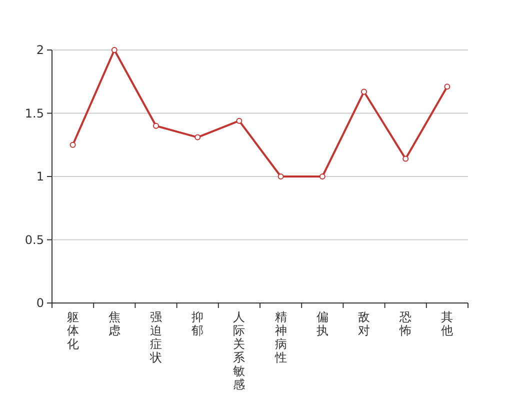 The image size is (520, 400). I want to click on y-tick-label: 0, so click(40, 303).